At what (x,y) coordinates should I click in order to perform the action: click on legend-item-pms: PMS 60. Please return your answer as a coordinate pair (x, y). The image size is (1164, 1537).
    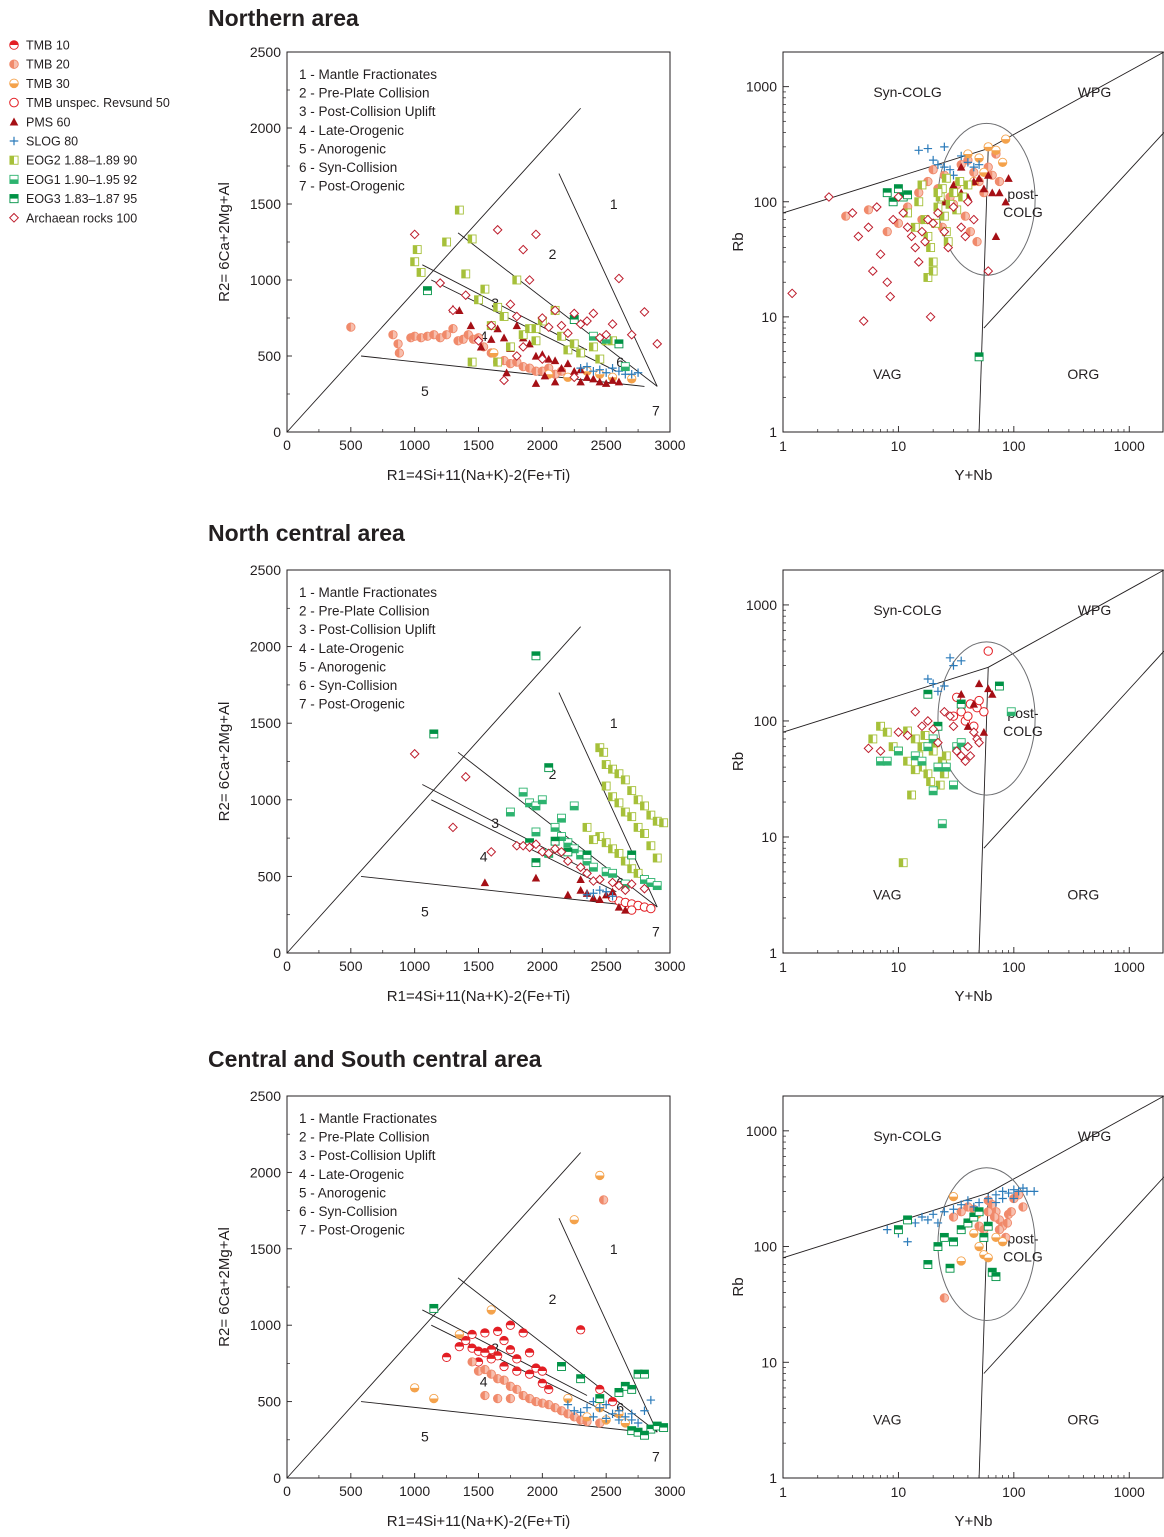
    Looking at the image, I should click on (40, 122).